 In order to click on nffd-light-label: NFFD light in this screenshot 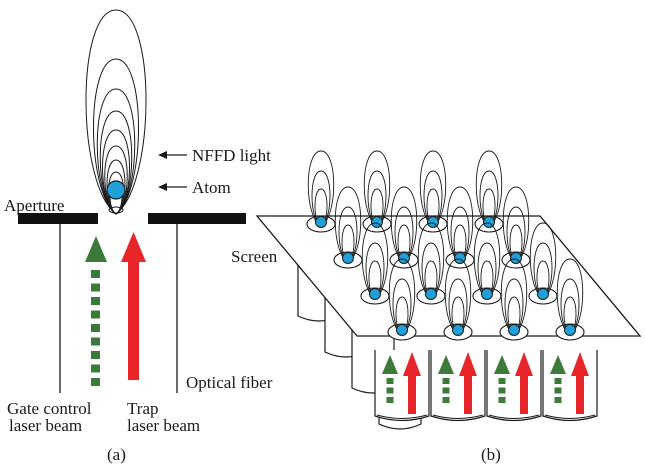, I will do `click(231, 155)`.